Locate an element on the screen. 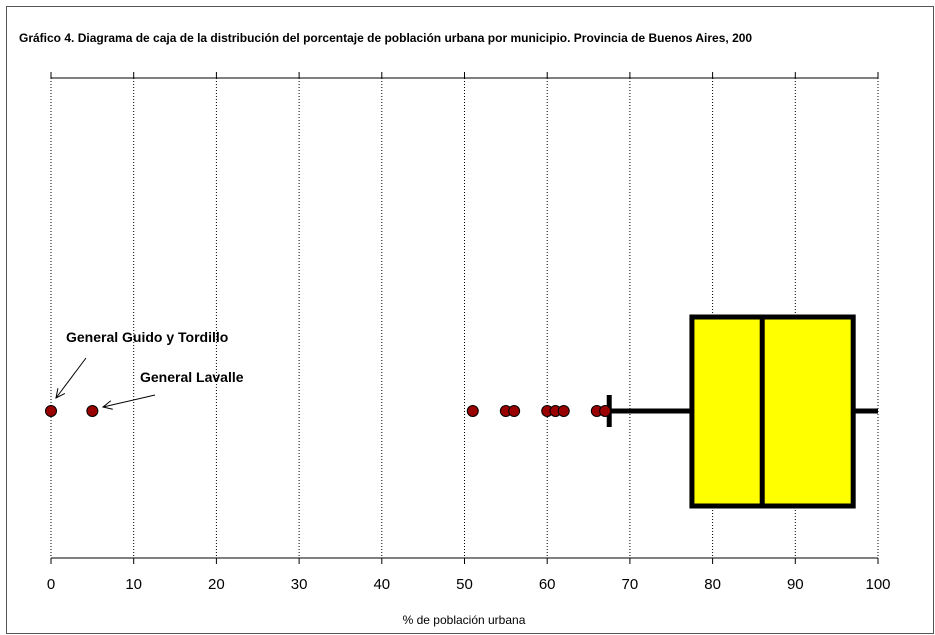 The width and height of the screenshot is (935, 635). annotation-label: General Lavalle is located at coordinates (192, 377).